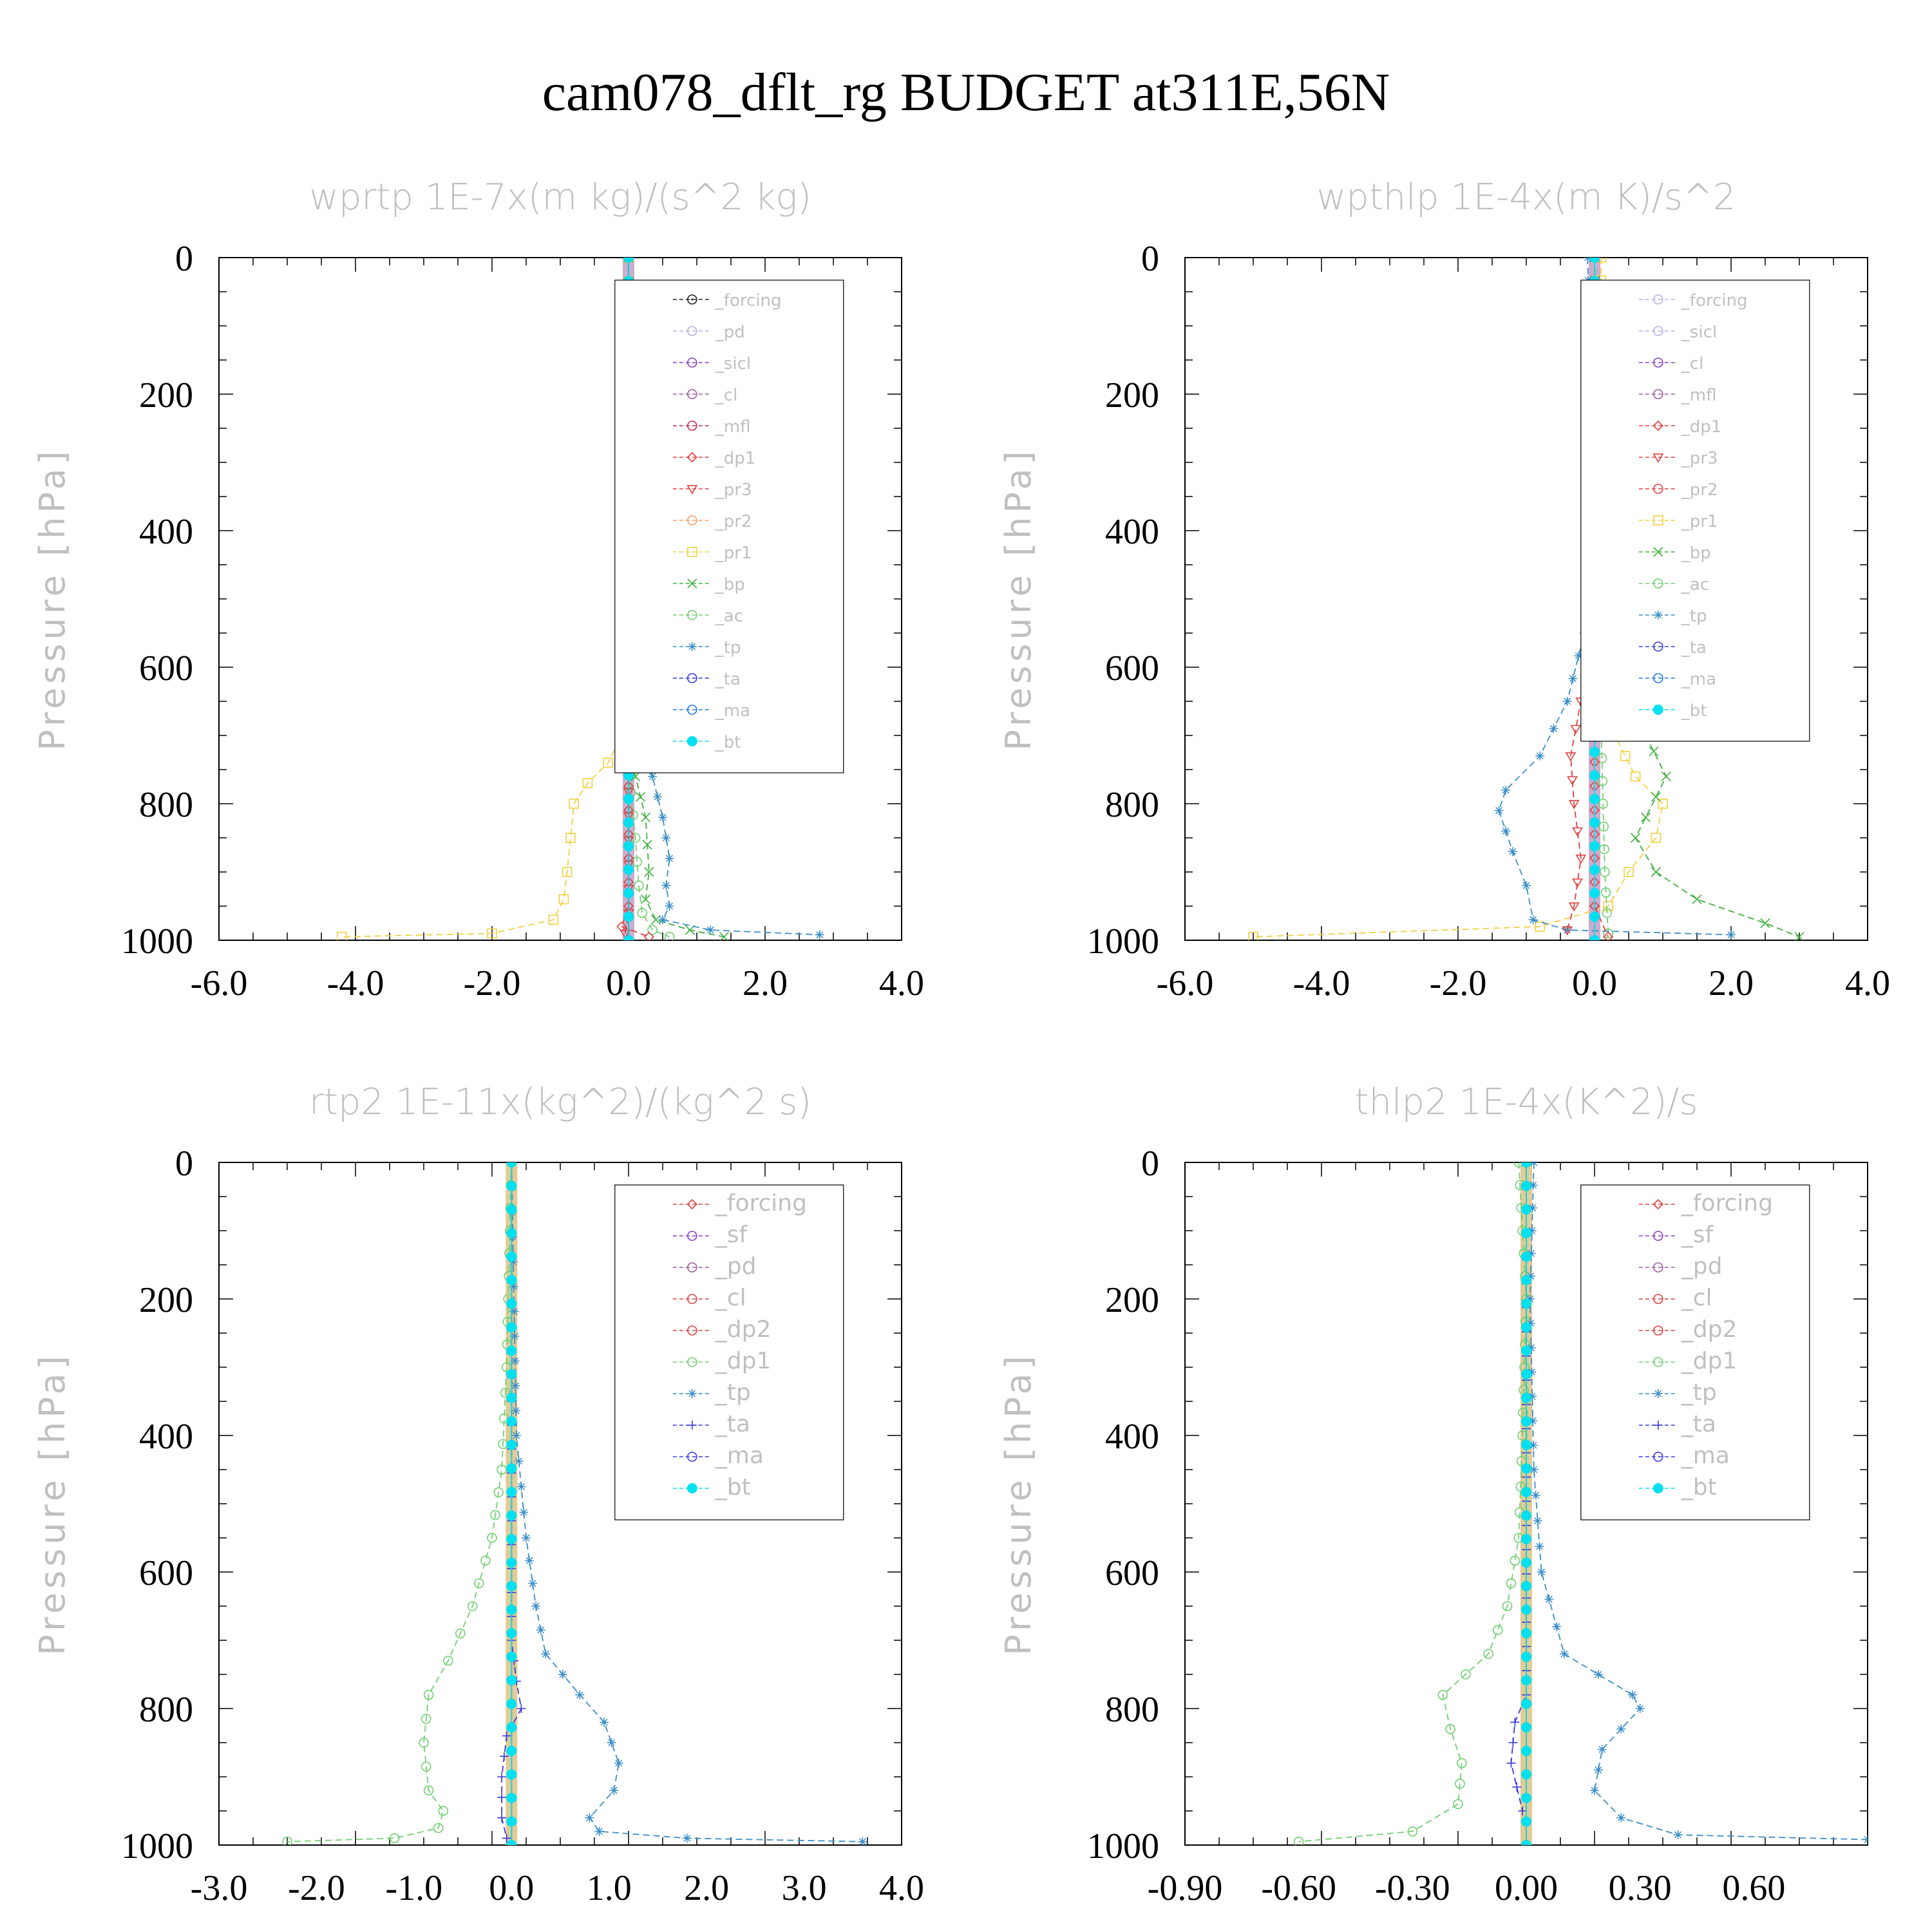  Describe the element at coordinates (1132, 1300) in the screenshot. I see `y-tick-label: 200` at that location.